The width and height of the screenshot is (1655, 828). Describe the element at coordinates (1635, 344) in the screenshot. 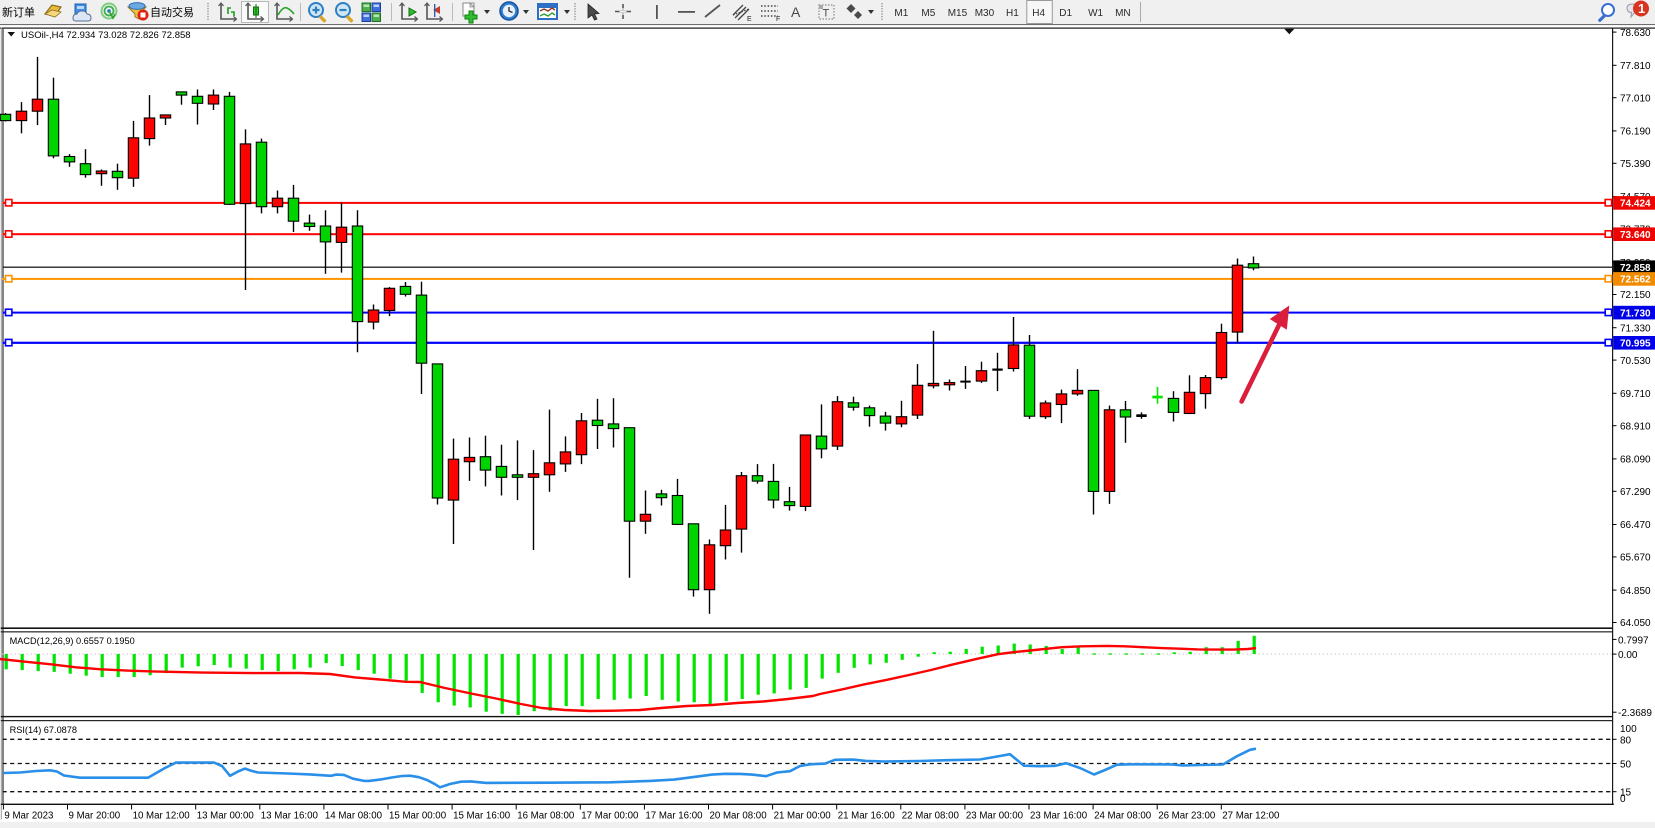

I see `svg-text: 70.995` at that location.